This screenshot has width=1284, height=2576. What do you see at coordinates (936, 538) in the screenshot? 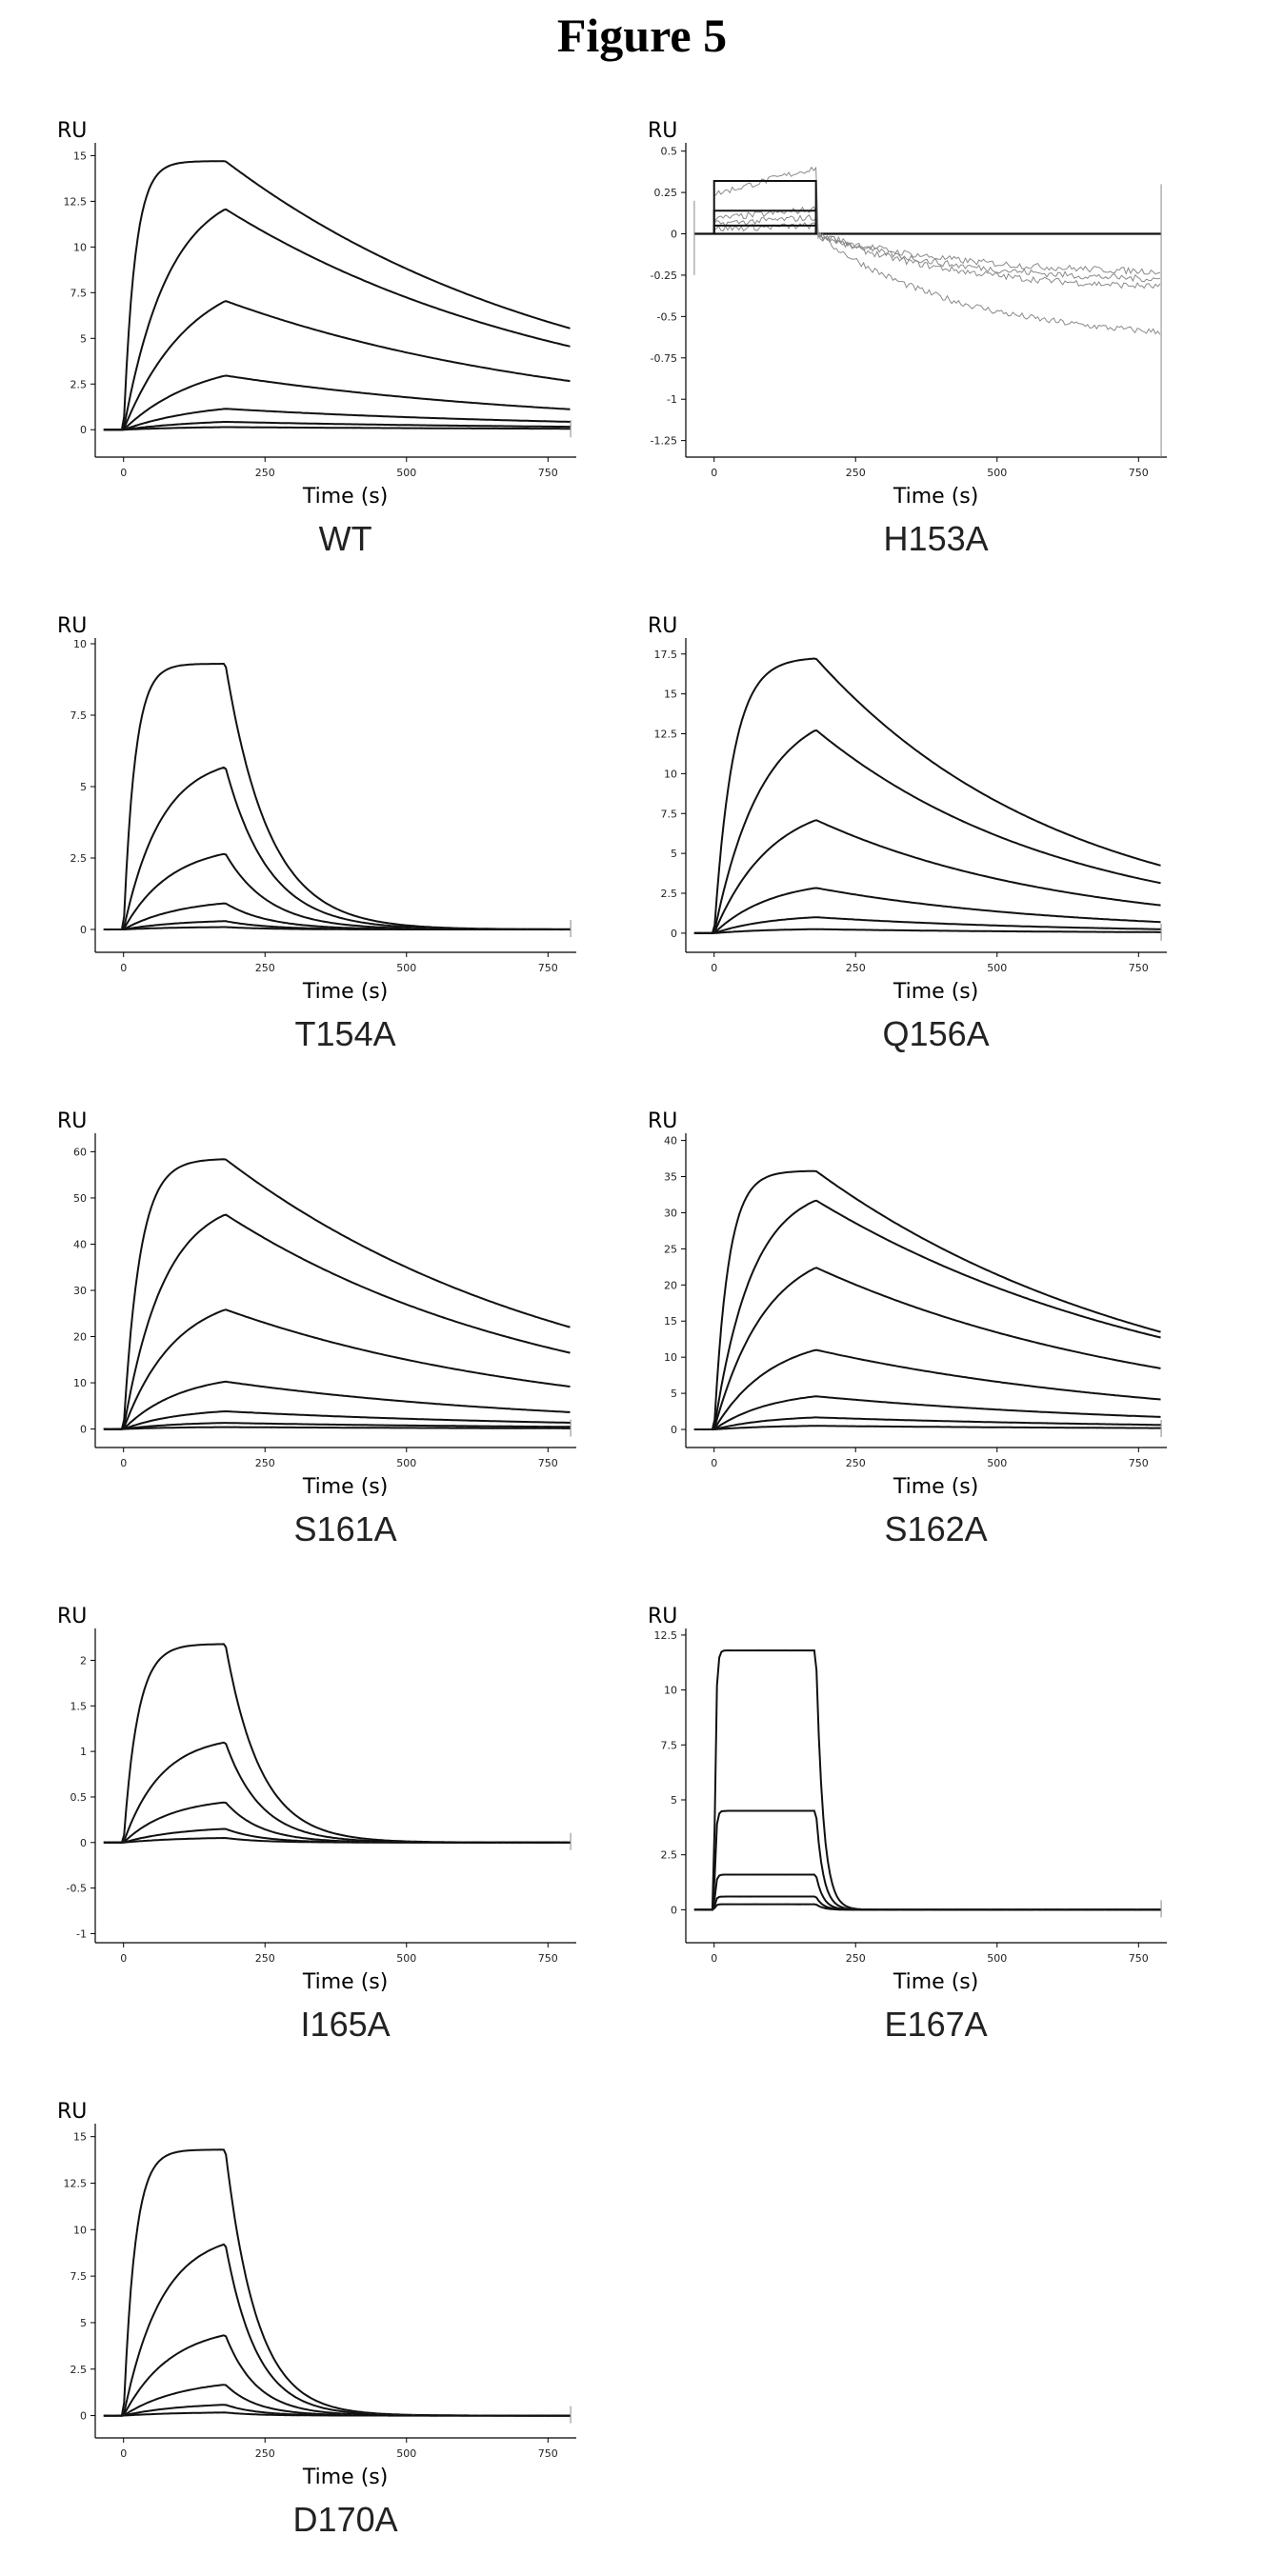
I see `panel-label: H153A` at bounding box center [936, 538].